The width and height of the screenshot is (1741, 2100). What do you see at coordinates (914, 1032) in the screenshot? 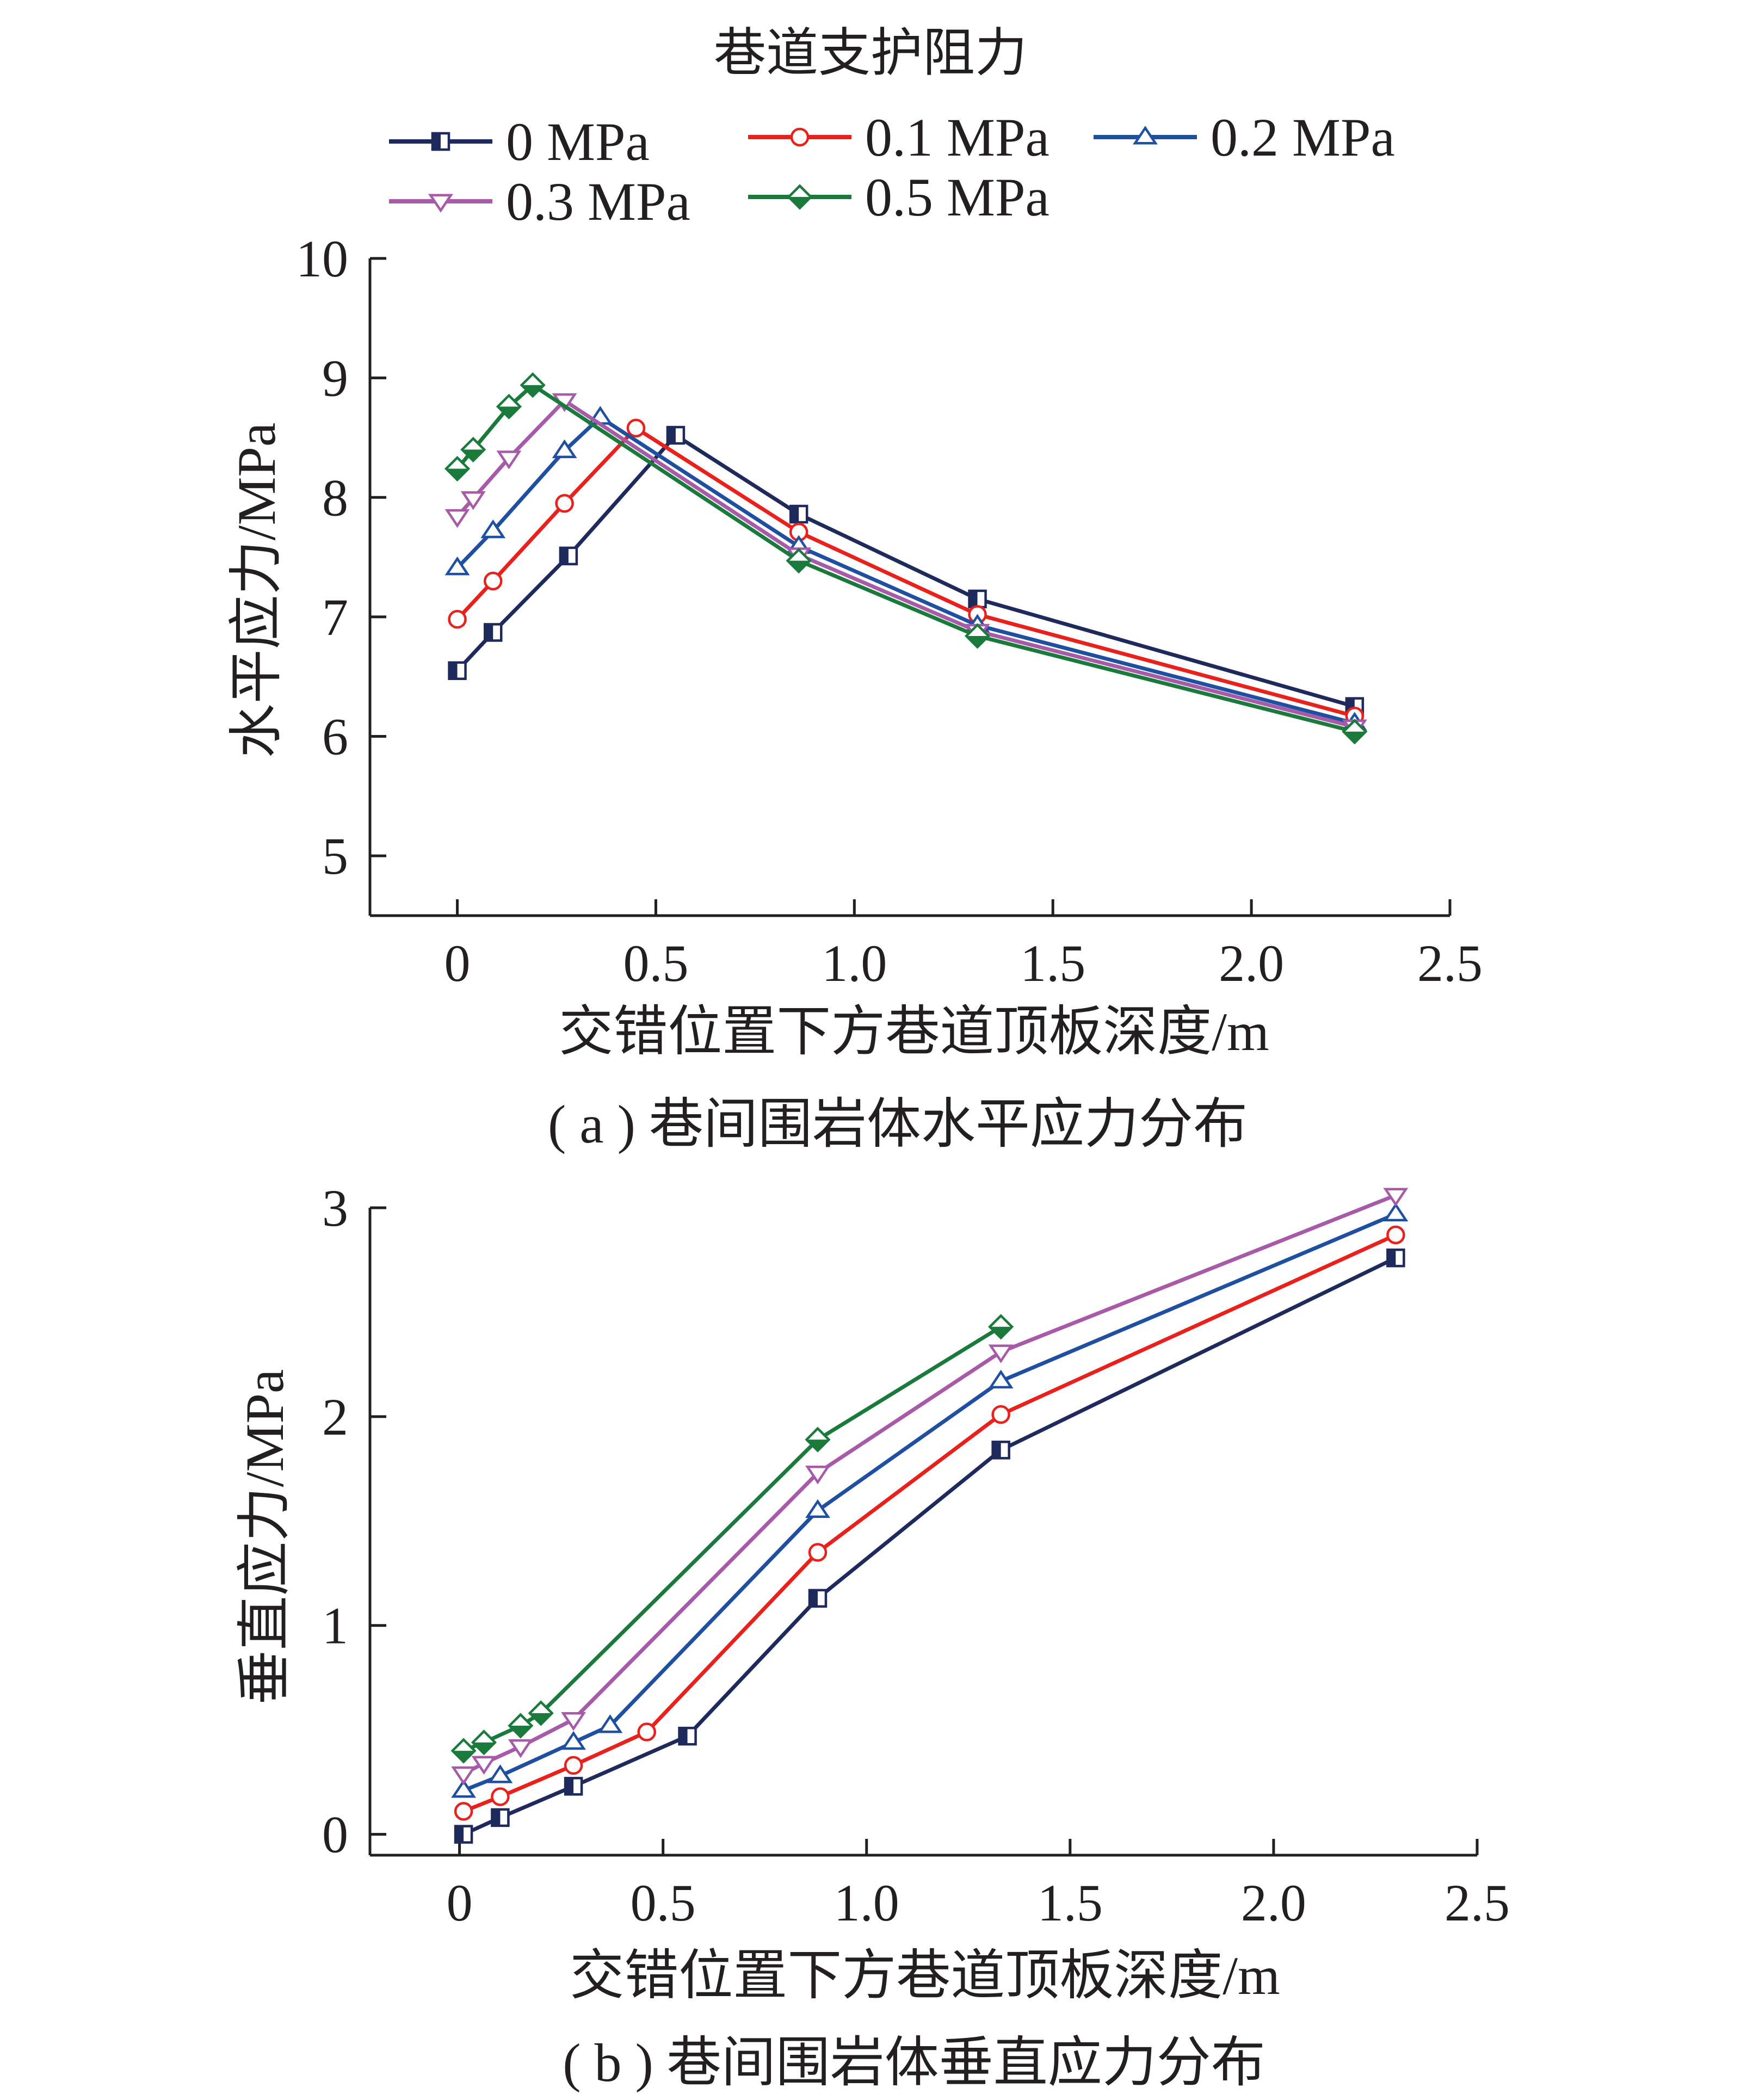
I see `chart-a-xlabel: 交错位置下方巷道顶板深度/m` at bounding box center [914, 1032].